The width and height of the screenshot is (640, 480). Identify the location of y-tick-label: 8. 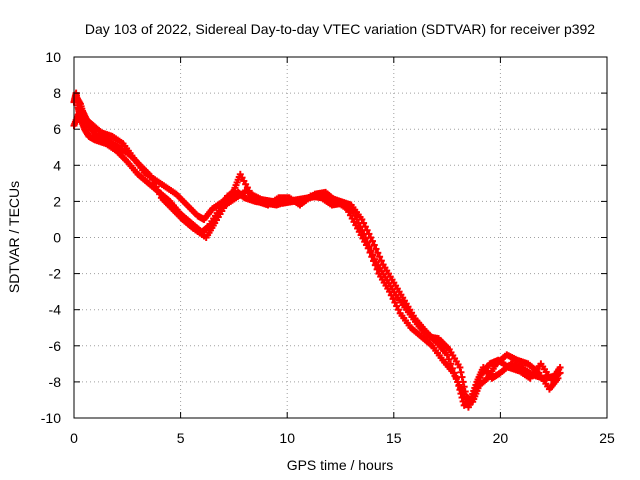
(57, 93).